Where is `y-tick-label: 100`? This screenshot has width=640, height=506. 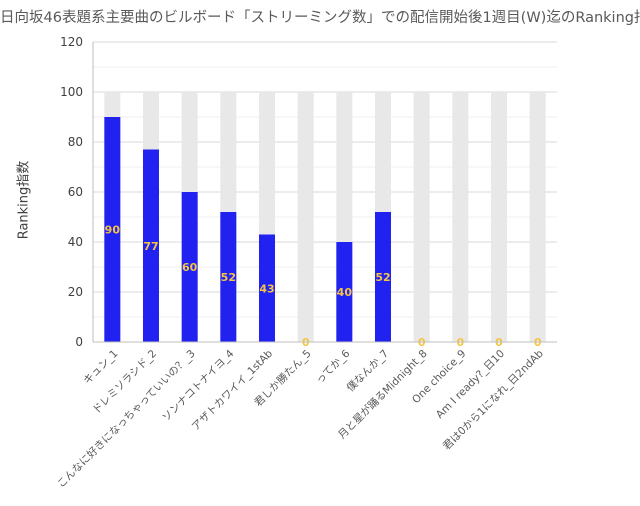 y-tick-label: 100 is located at coordinates (71, 92).